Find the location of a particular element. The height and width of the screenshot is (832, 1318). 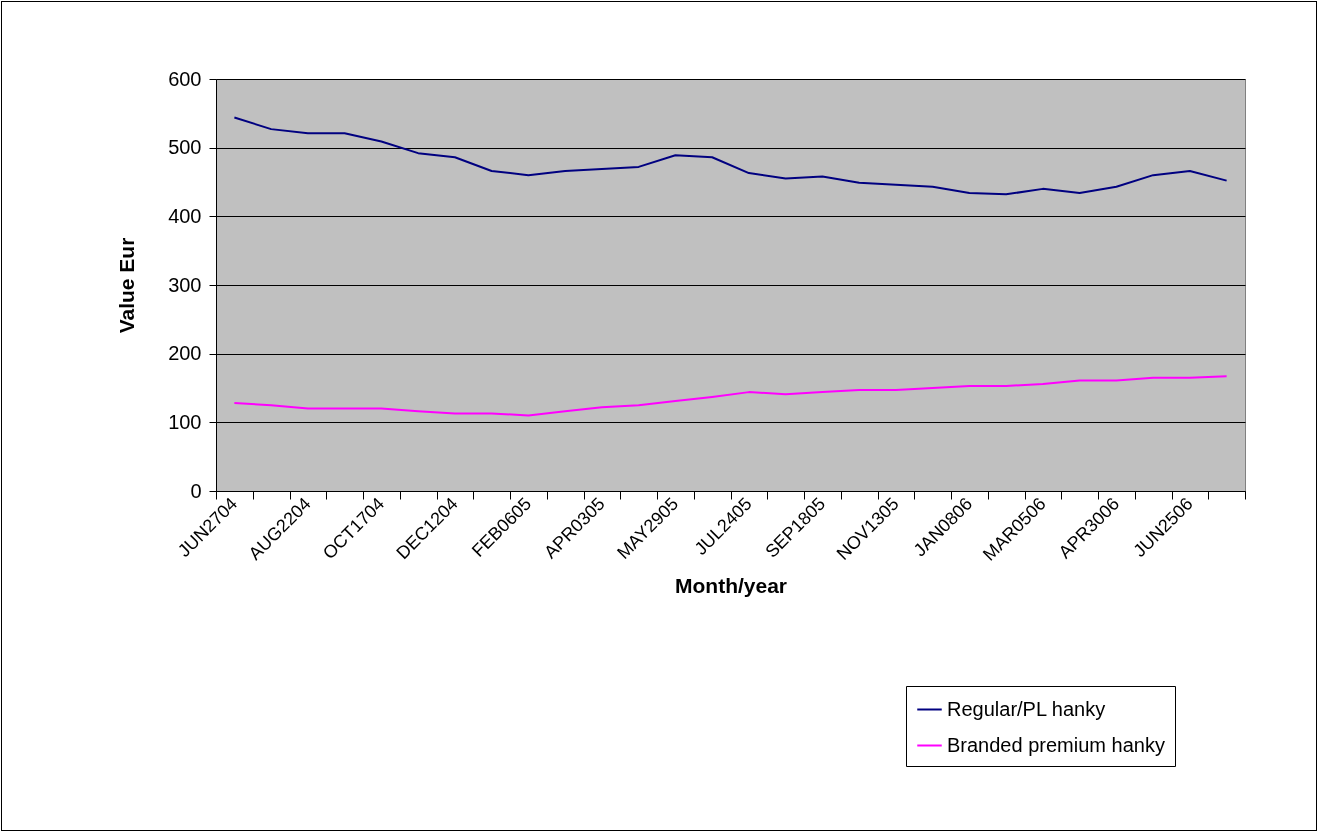

legend-label: Branded premium hanky is located at coordinates (1056, 744).